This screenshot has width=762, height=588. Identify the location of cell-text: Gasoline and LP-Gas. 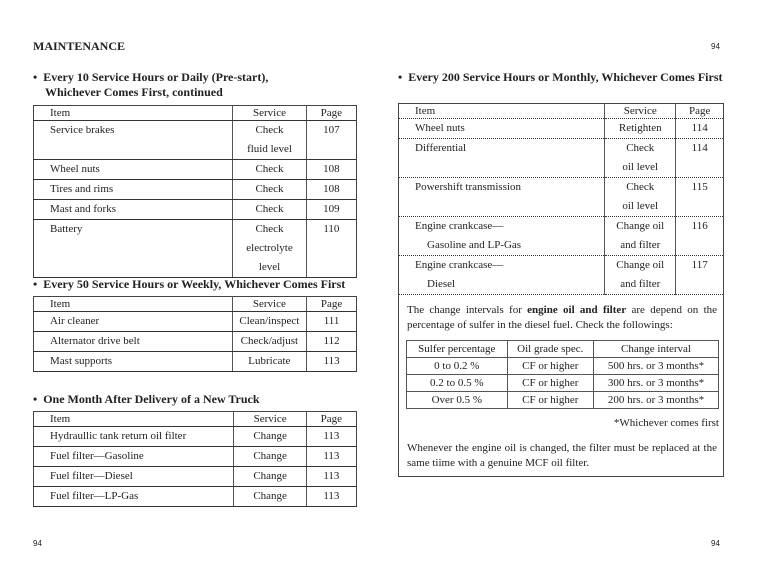
(474, 245).